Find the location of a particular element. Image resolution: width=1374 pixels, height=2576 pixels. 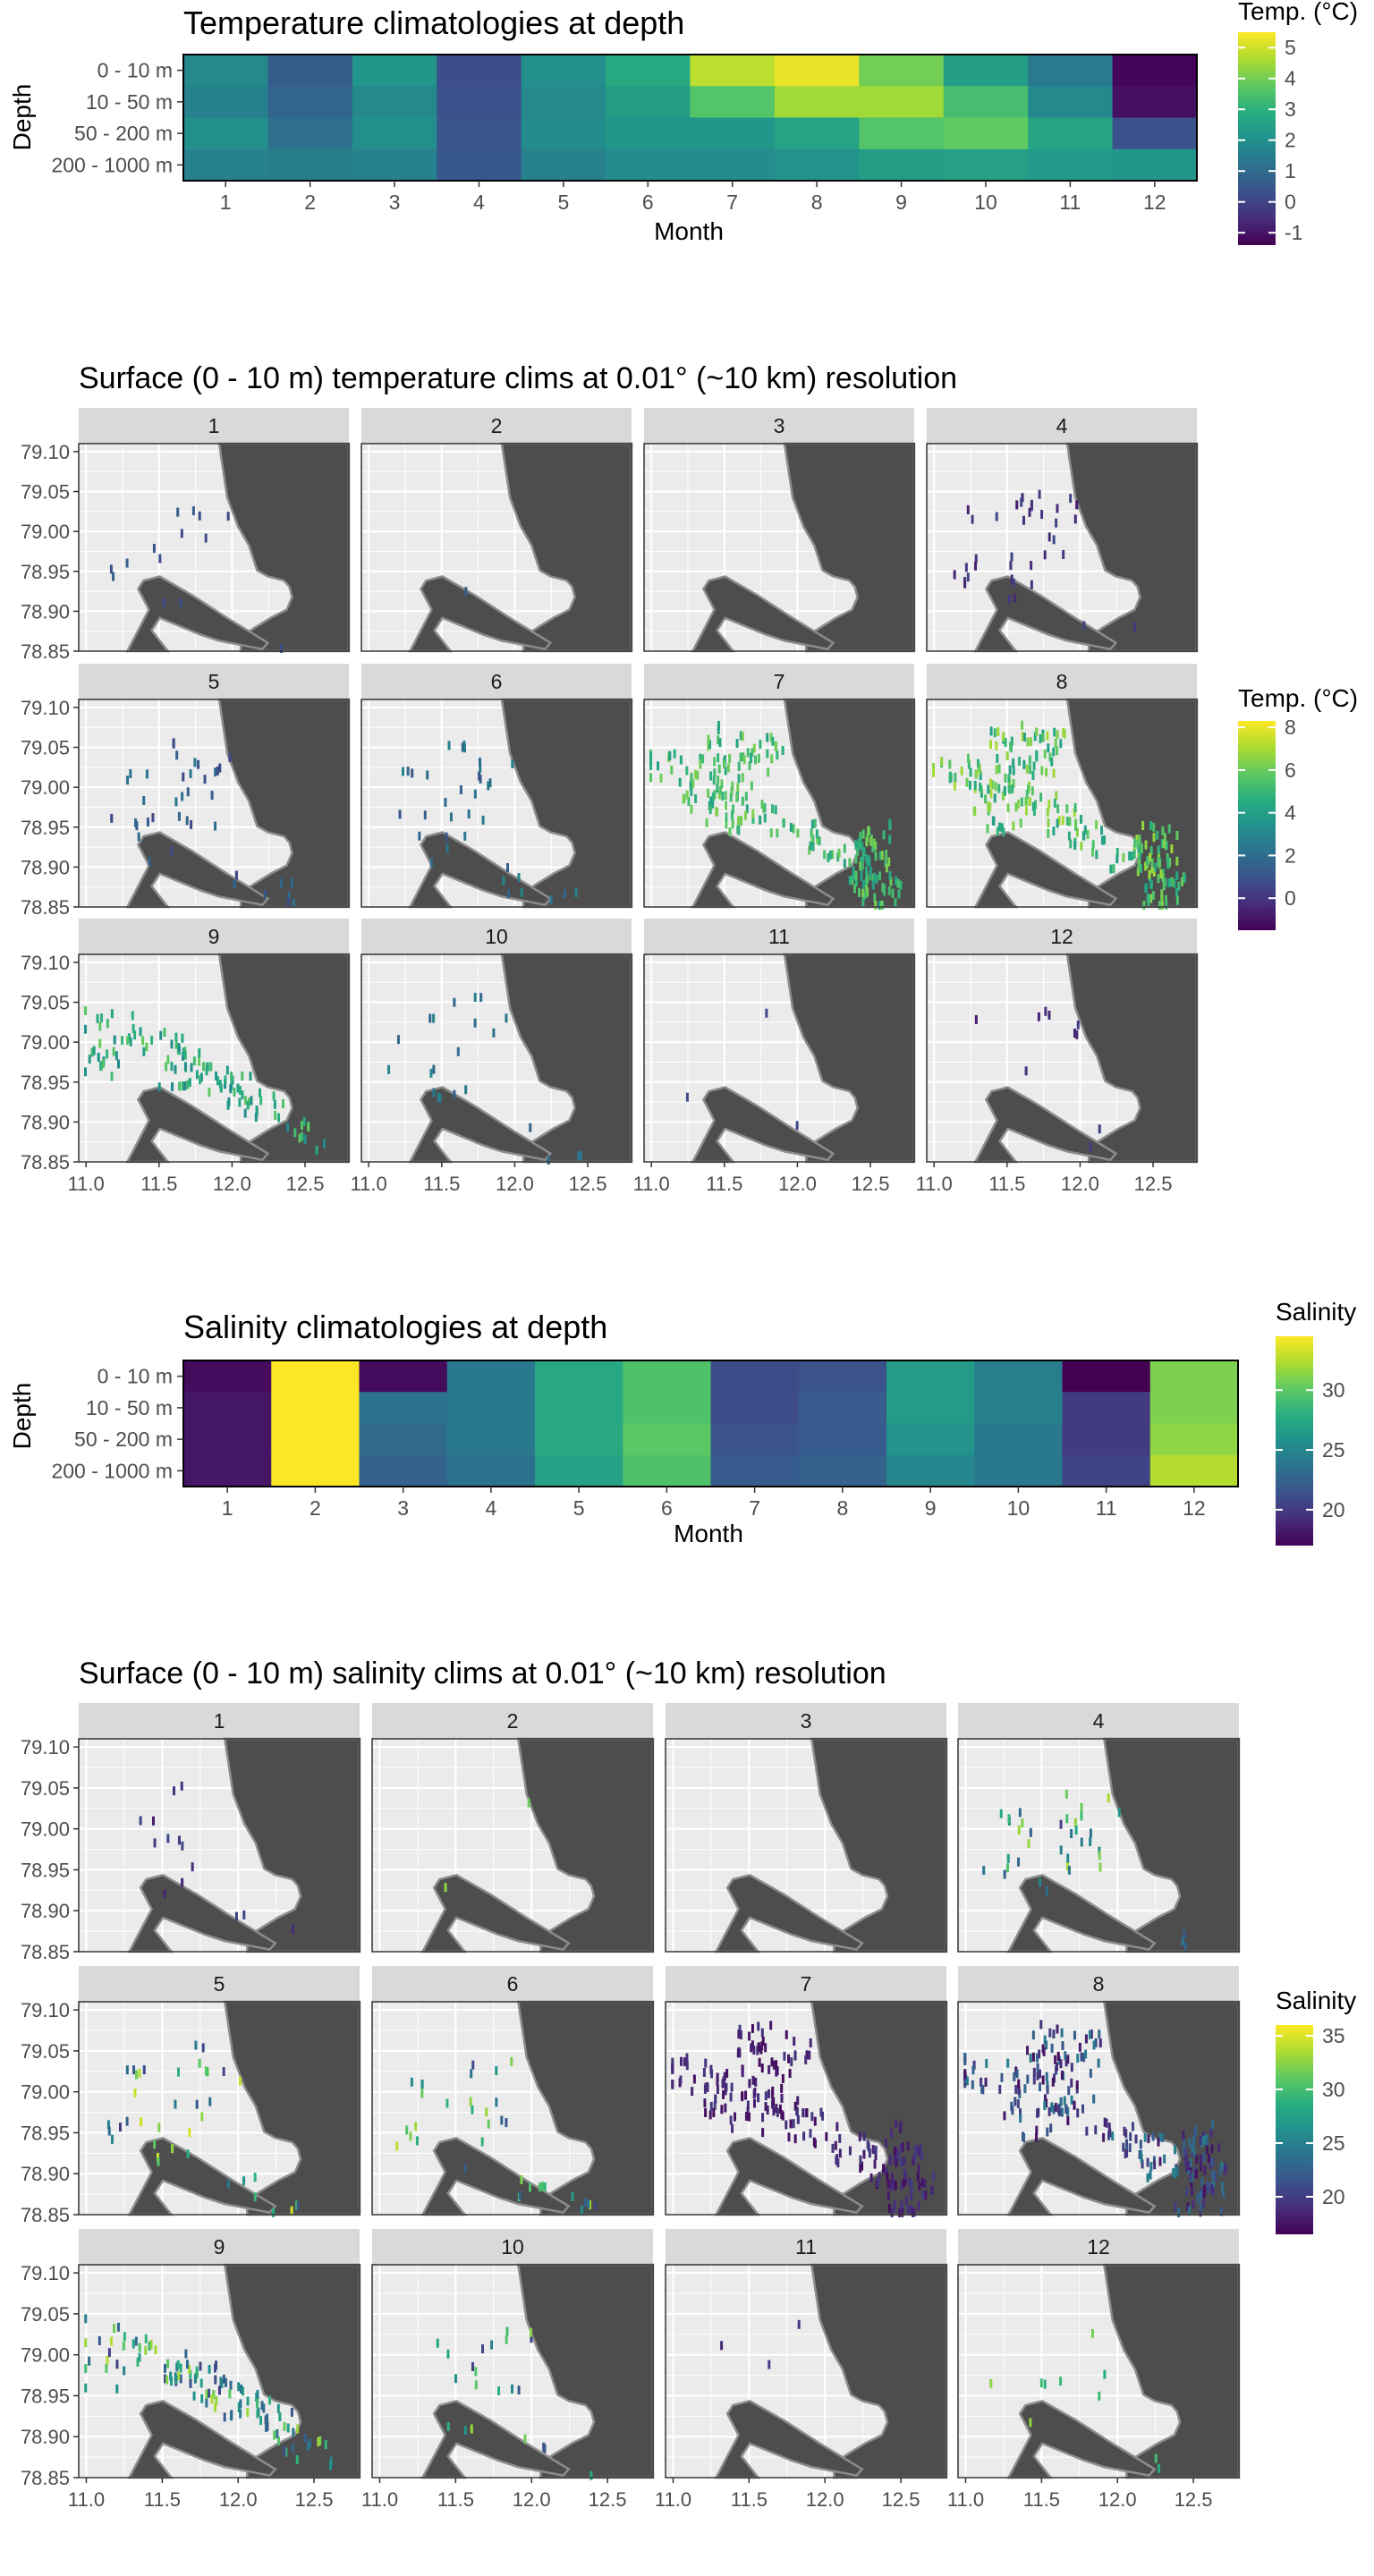

temp-heatmap-legend-tick-label: 0 is located at coordinates (1290, 202).